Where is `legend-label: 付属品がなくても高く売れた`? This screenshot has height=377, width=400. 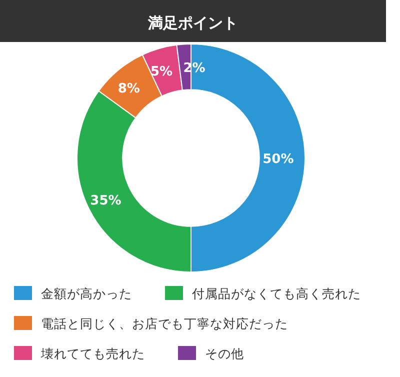
legend-label: 付属品がなくても高く売れた is located at coordinates (276, 293).